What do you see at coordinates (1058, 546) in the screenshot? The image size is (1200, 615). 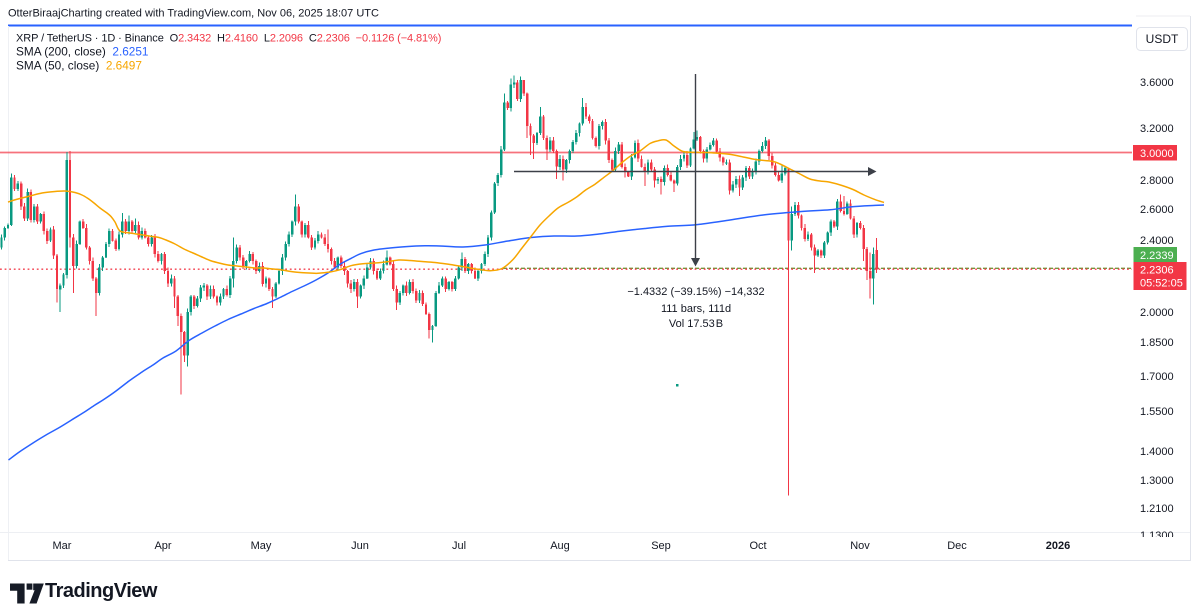 I see `svg-text: 2026` at bounding box center [1058, 546].